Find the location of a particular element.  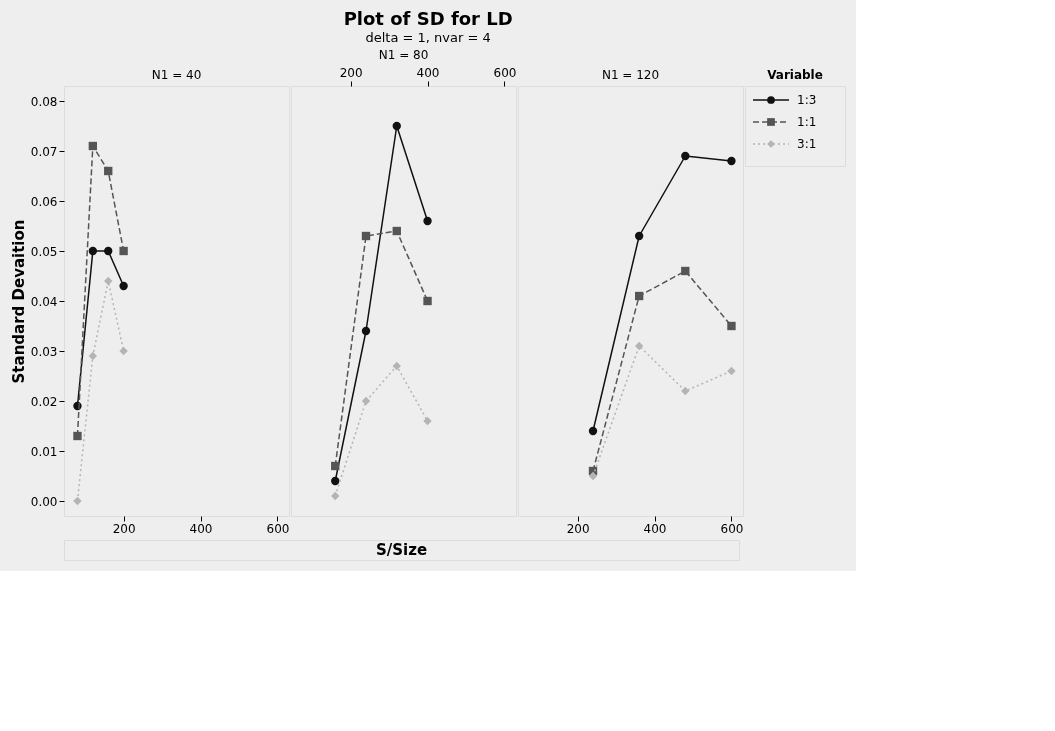

y-tick-label: 0.07 is located at coordinates (44, 151).